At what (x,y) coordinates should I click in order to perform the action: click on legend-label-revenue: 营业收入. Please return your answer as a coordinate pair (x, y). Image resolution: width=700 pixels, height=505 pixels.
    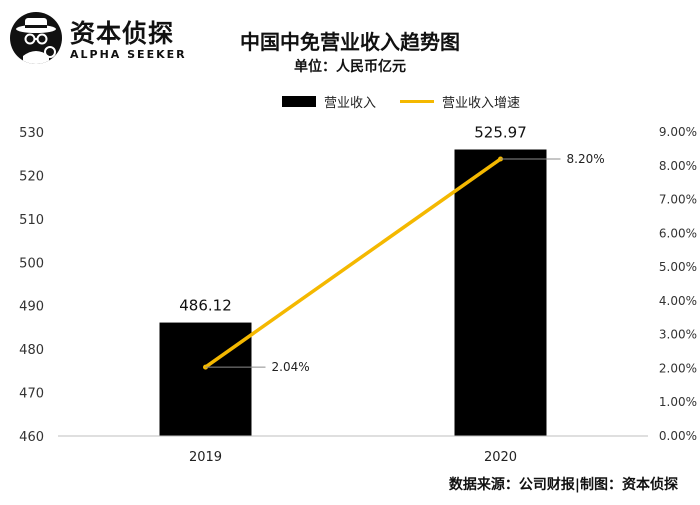
    Looking at the image, I should click on (350, 103).